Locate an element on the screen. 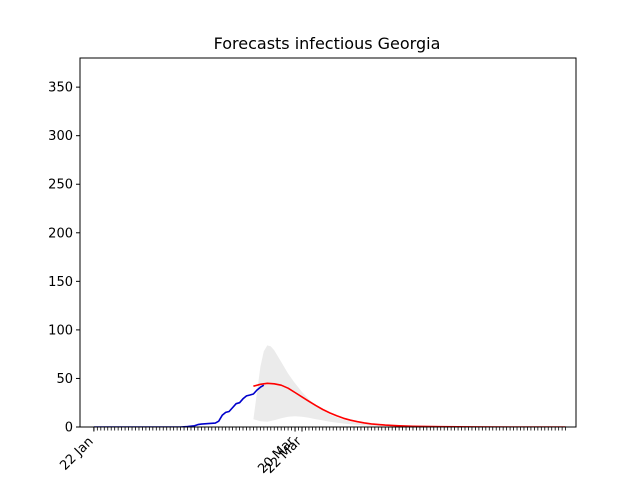 The image size is (640, 480). chart-title: Forecasts infectious Georgia is located at coordinates (327, 43).